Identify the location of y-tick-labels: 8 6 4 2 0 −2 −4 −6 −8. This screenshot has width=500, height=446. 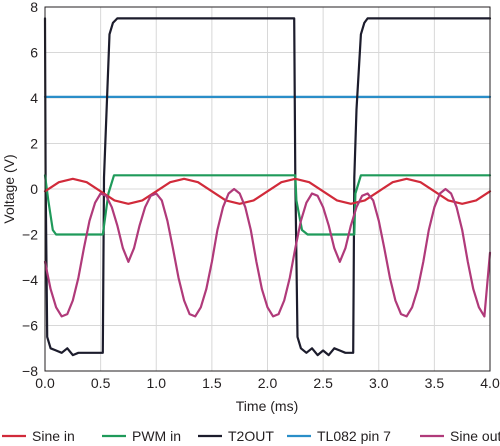
(30, 189).